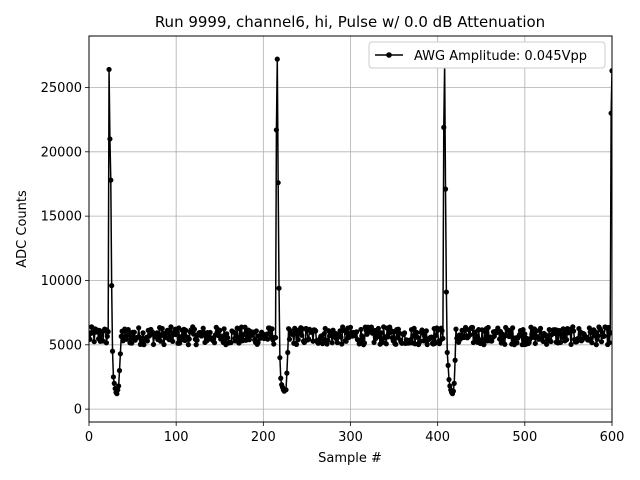  What do you see at coordinates (61, 281) in the screenshot?
I see `y-tick-label: 10000` at bounding box center [61, 281].